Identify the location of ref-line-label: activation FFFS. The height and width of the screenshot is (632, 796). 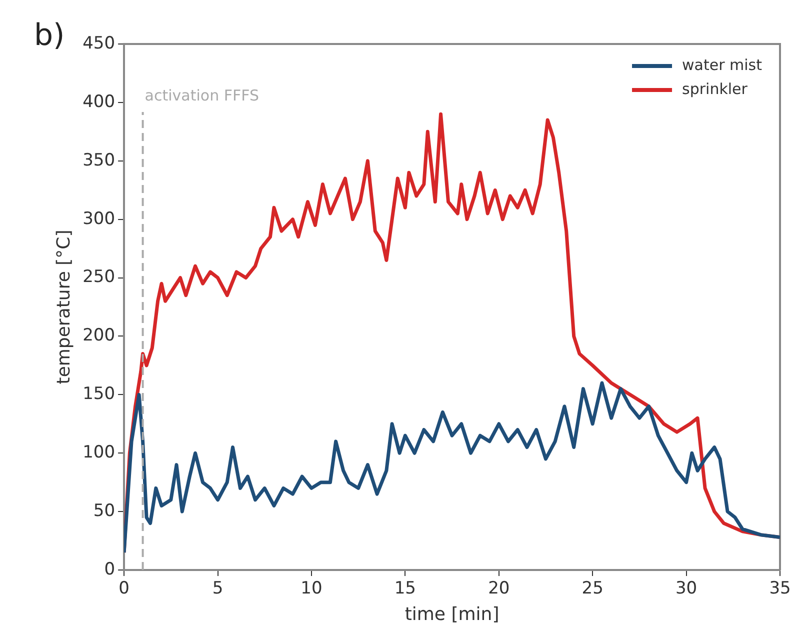
(201, 95).